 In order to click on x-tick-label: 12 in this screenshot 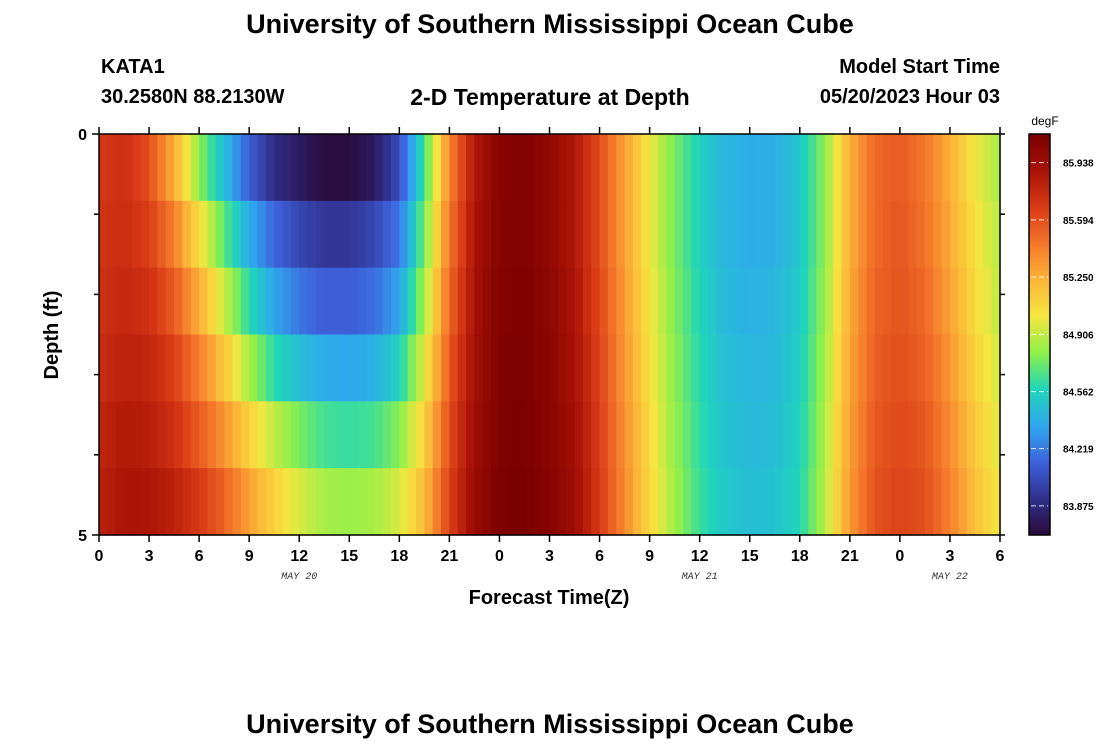, I will do `click(700, 556)`.